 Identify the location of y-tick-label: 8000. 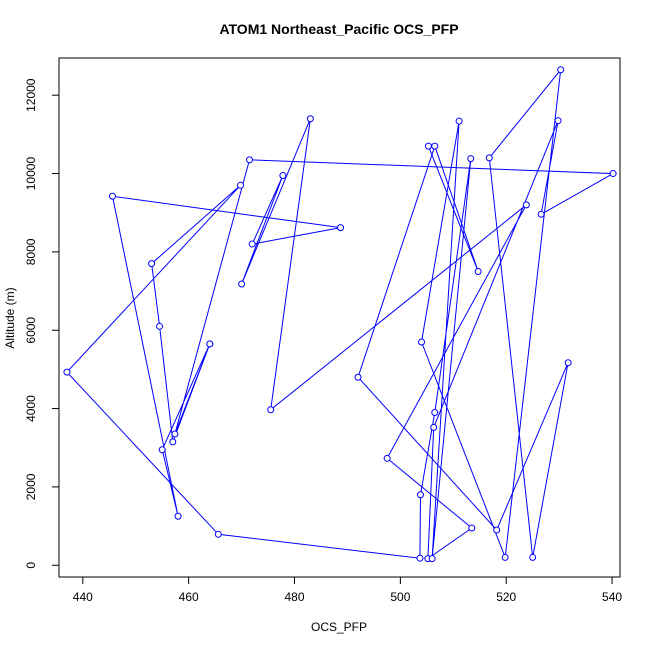
(31, 251).